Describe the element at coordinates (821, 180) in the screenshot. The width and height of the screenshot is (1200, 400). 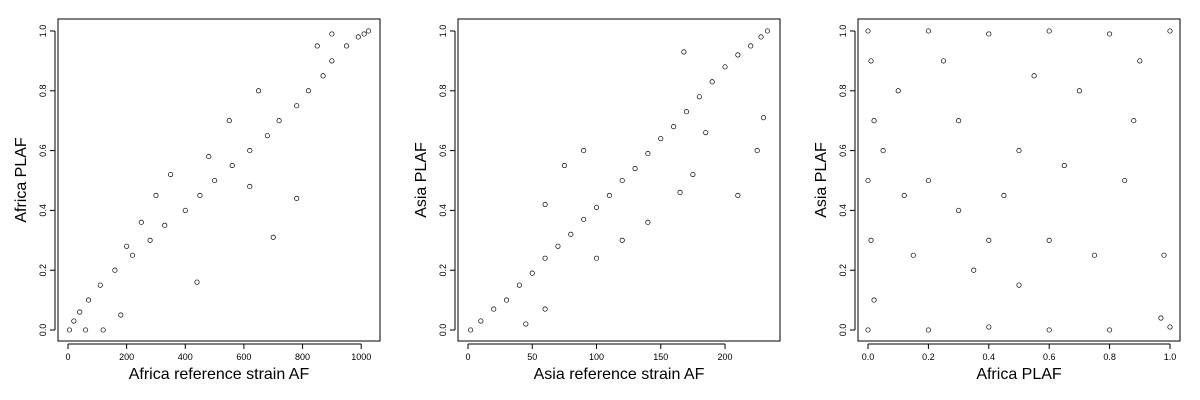
I see `y-axis-label: Asia PLAF` at that location.